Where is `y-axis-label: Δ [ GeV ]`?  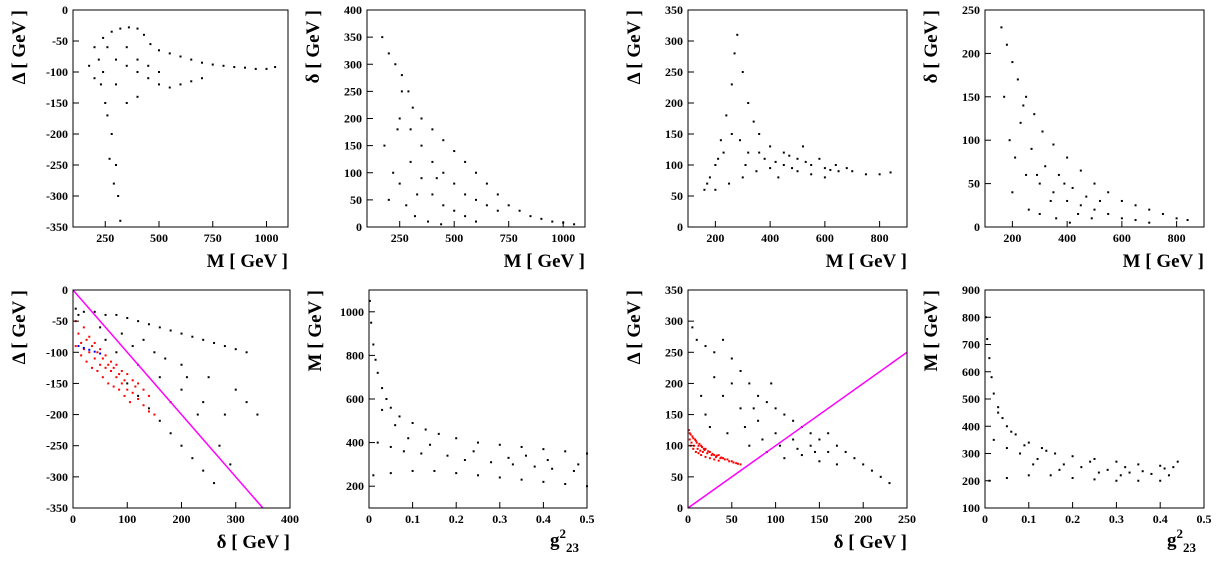 y-axis-label: Δ [ GeV ] is located at coordinates (19, 327).